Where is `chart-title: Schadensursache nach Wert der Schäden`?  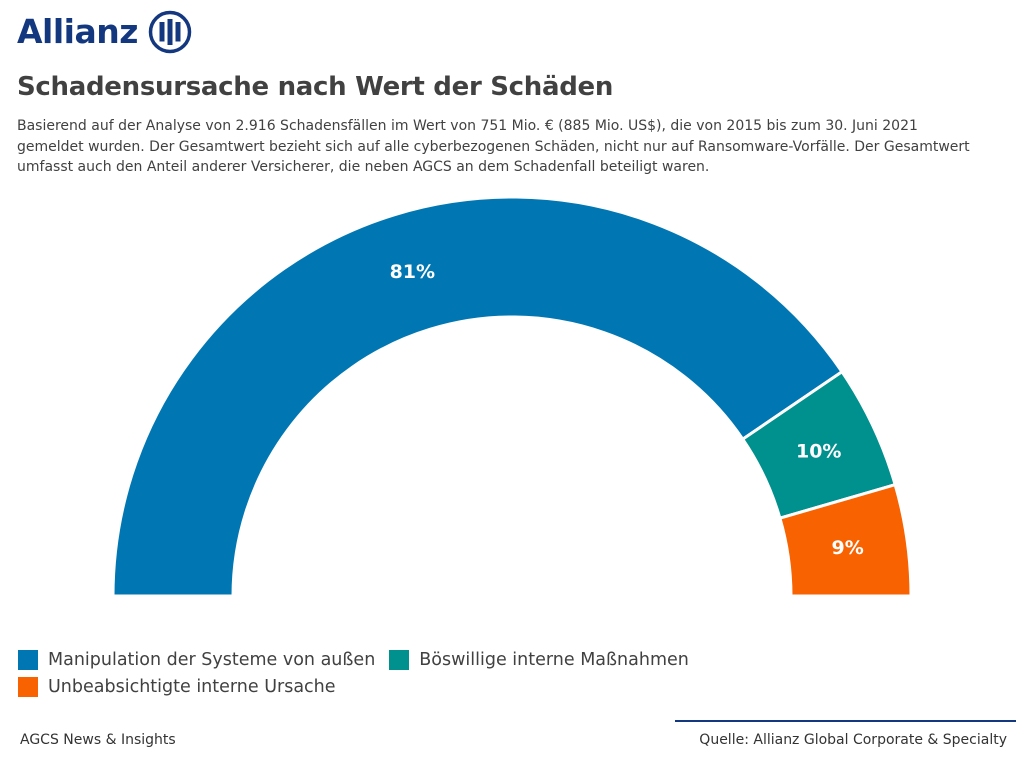 chart-title: Schadensursache nach Wert der Schäden is located at coordinates (315, 87).